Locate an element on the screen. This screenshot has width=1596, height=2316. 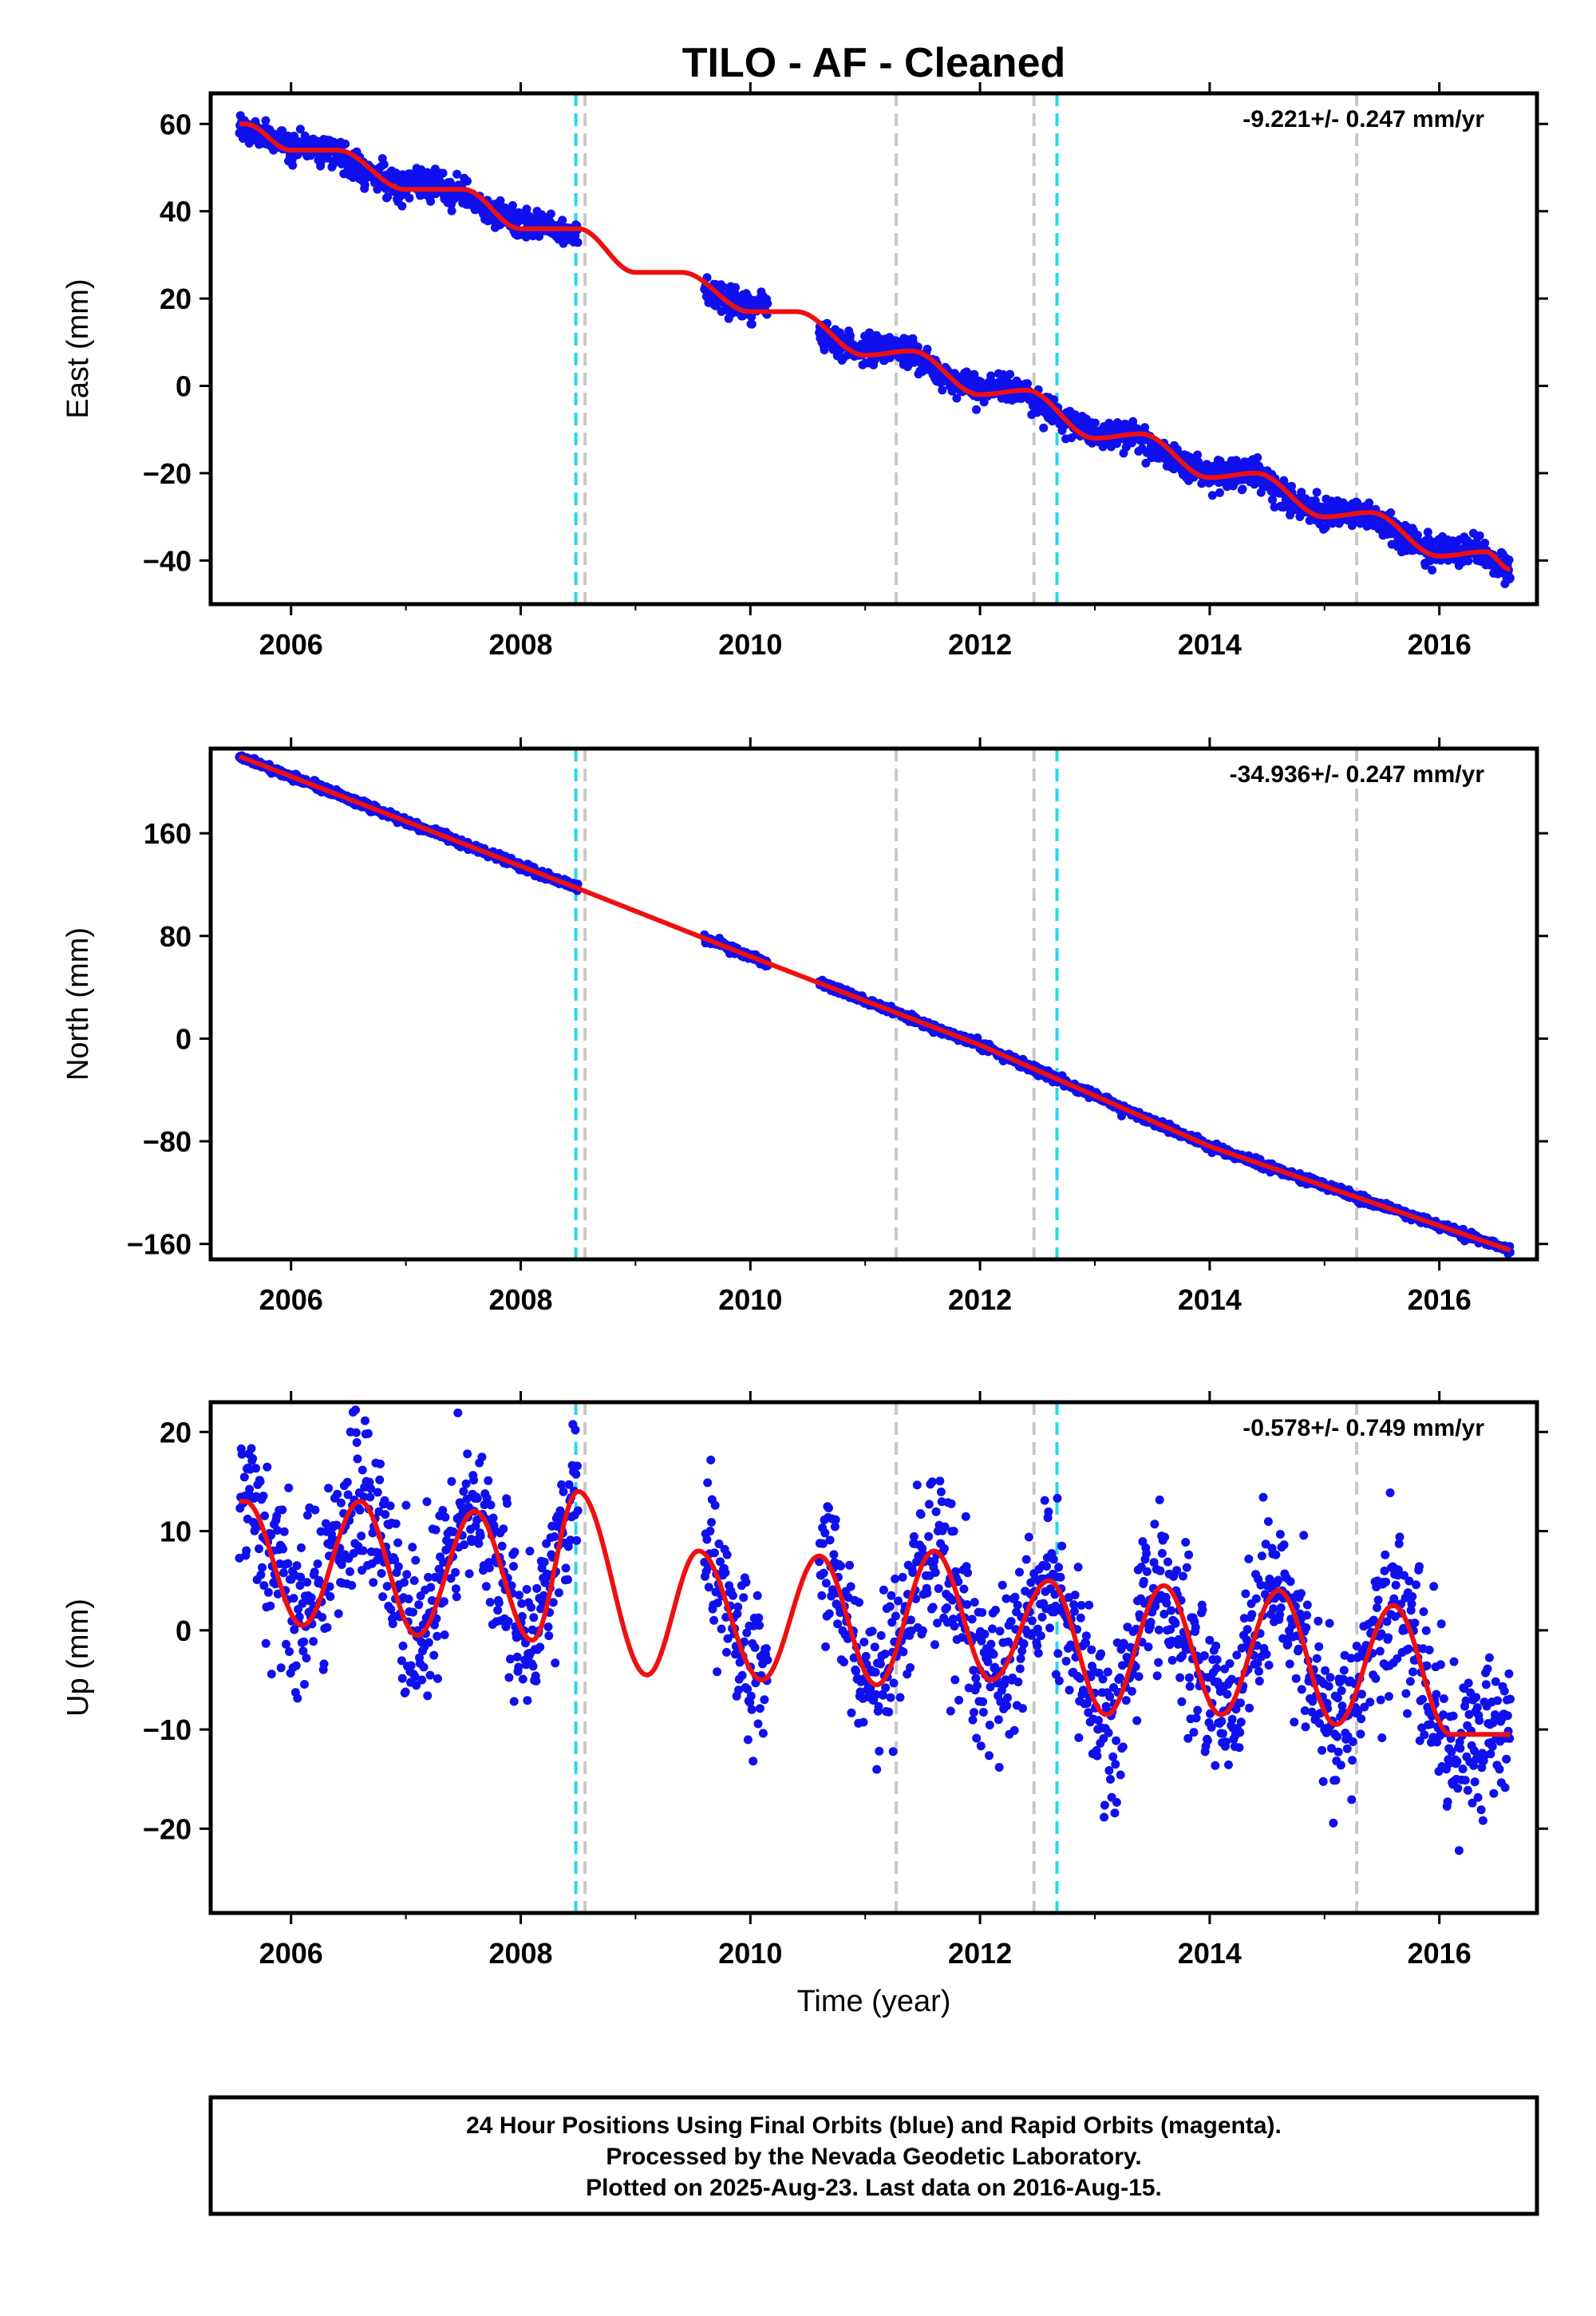
y-tick-label: 60 is located at coordinates (176, 124).